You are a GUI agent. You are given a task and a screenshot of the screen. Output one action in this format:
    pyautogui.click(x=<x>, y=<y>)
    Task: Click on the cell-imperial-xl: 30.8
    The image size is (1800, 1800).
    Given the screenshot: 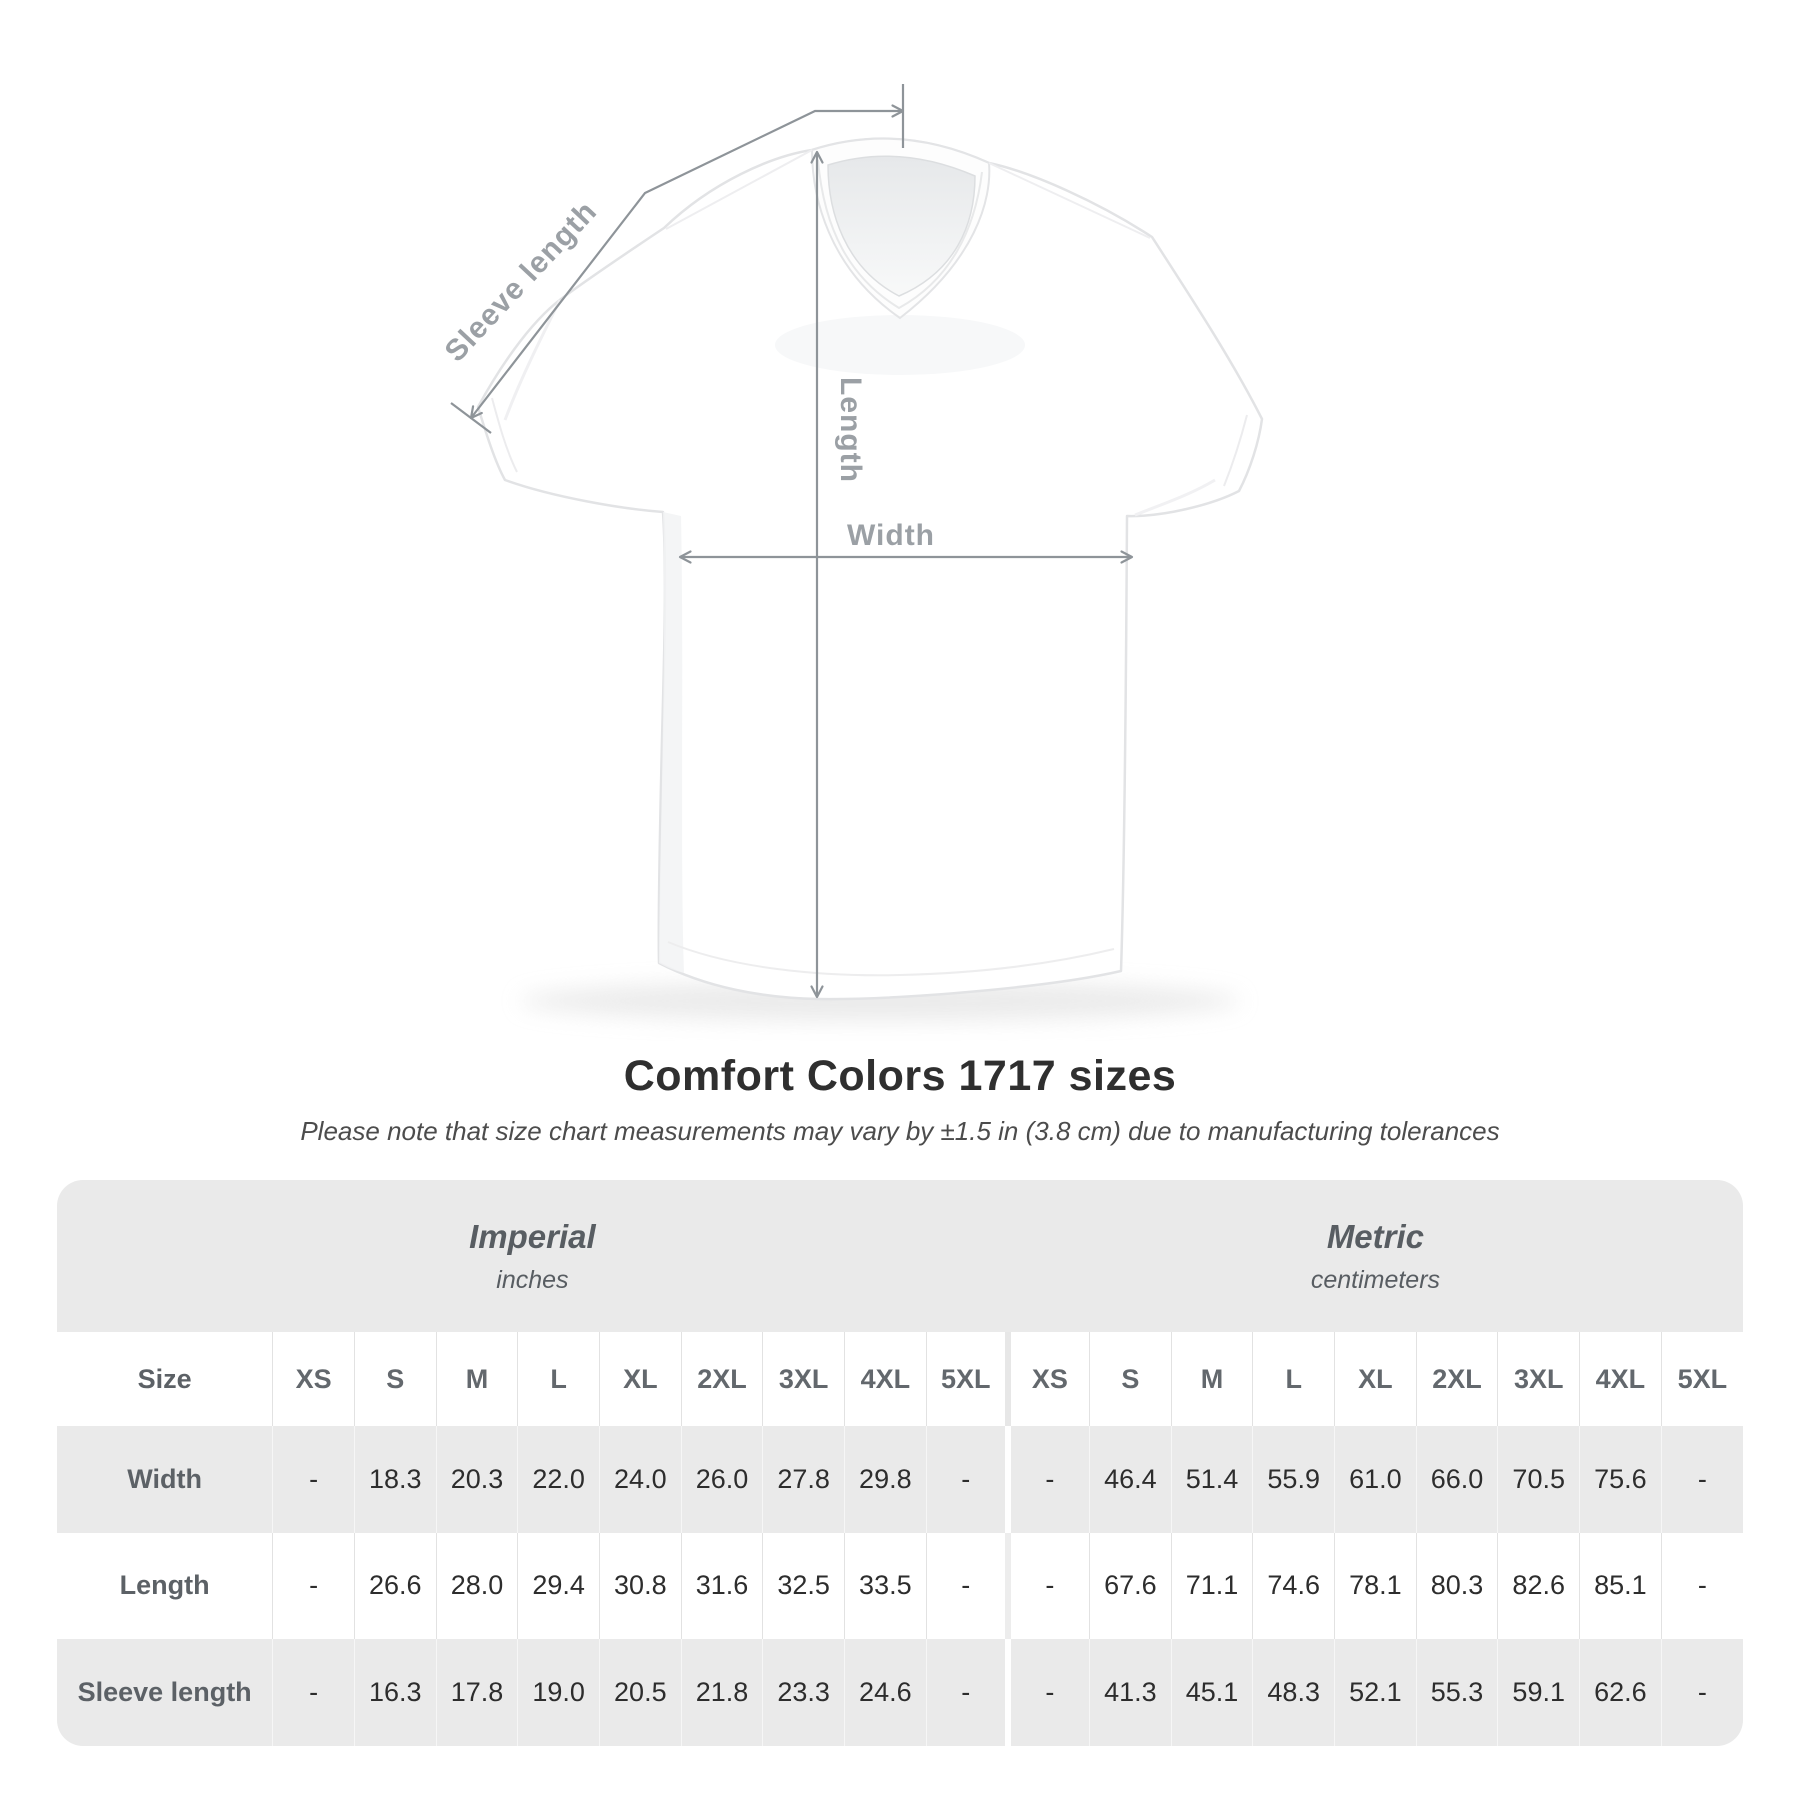 What is the action you would take?
    pyautogui.click(x=640, y=1586)
    